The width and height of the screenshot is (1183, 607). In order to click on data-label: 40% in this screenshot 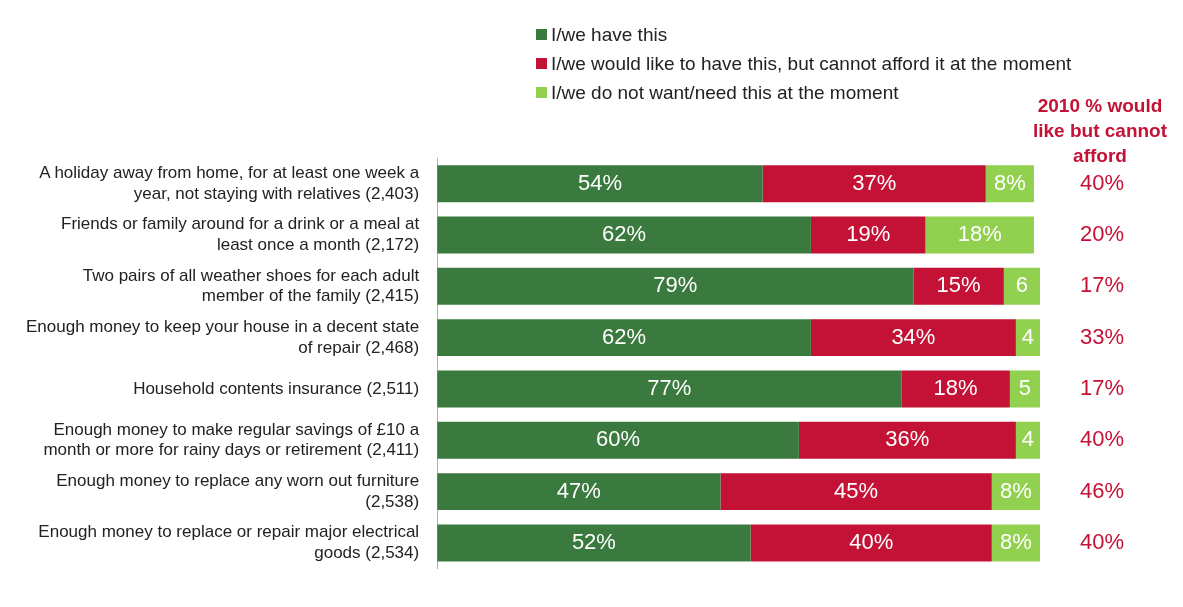, I will do `click(871, 541)`.